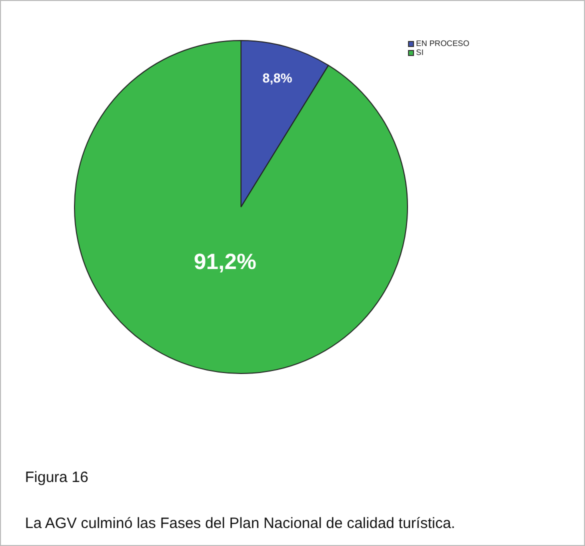 The height and width of the screenshot is (546, 585). What do you see at coordinates (277, 78) in the screenshot?
I see `data-label: 8,8%` at bounding box center [277, 78].